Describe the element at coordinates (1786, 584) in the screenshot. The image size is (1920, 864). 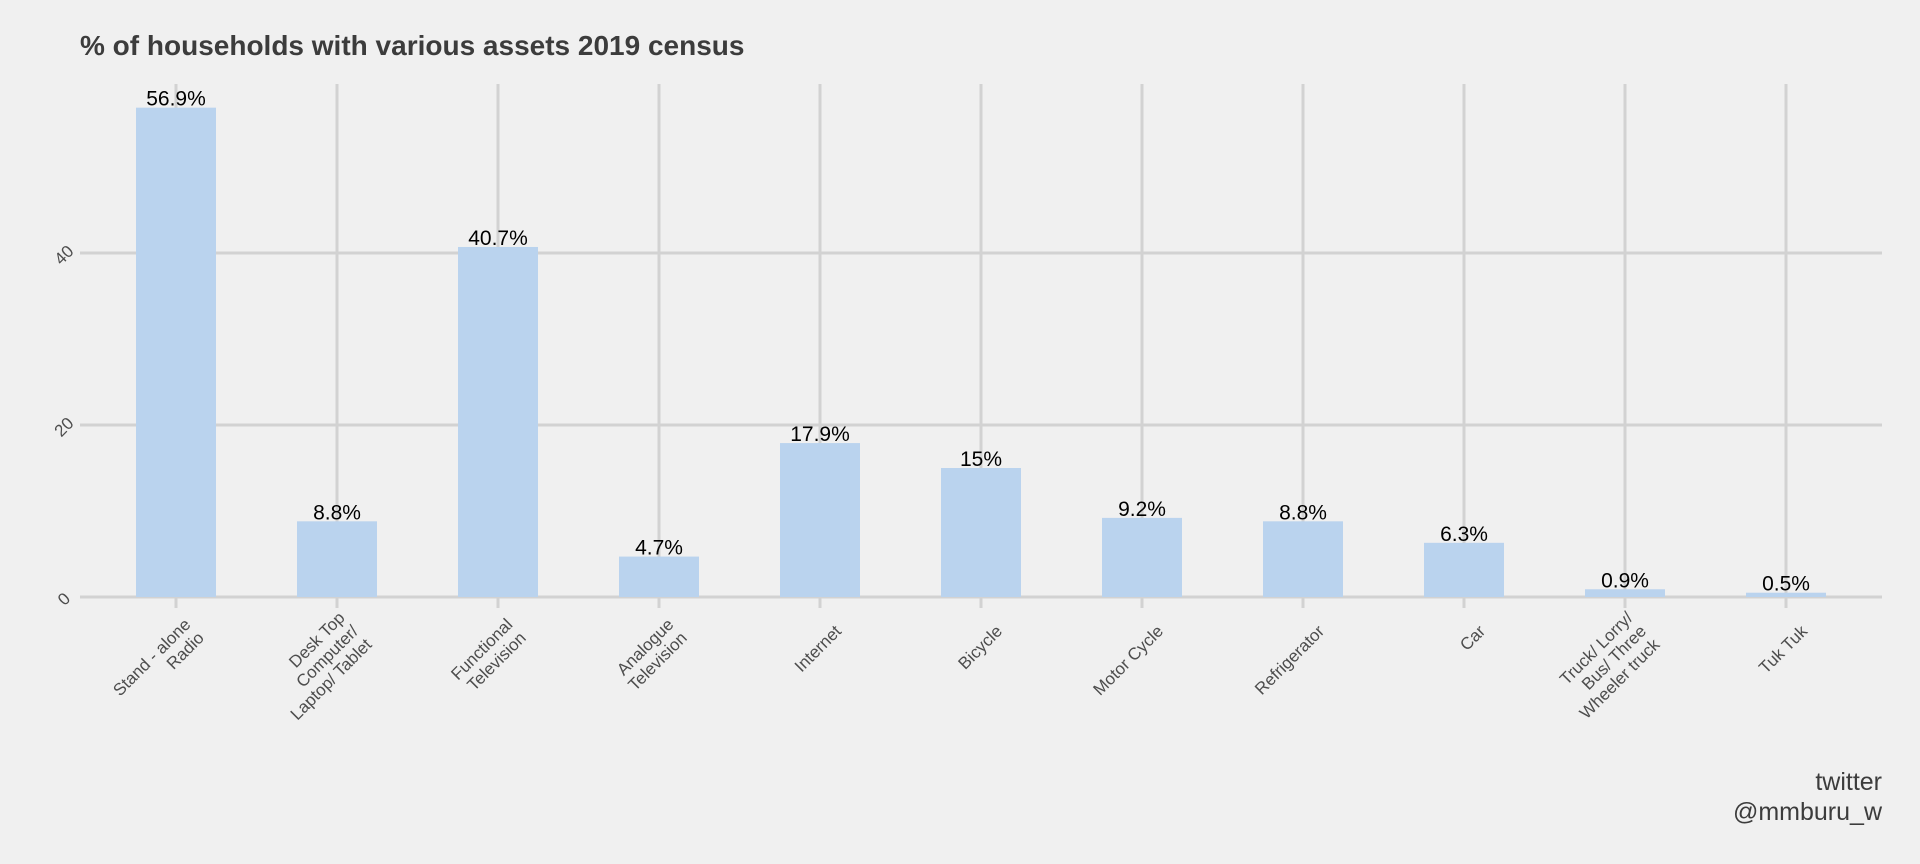
I see `data-label: 0.5%` at that location.